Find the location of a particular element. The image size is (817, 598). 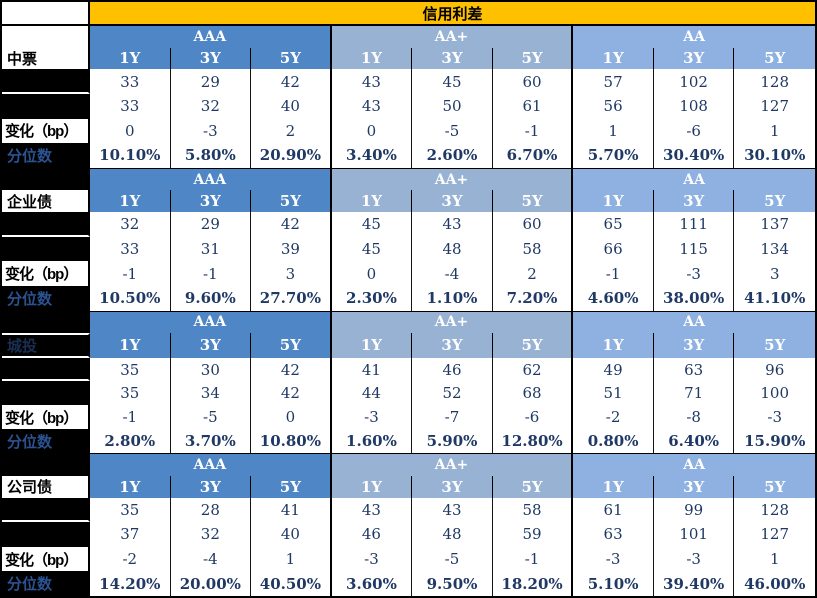

rating-header: AAA is located at coordinates (211, 179).